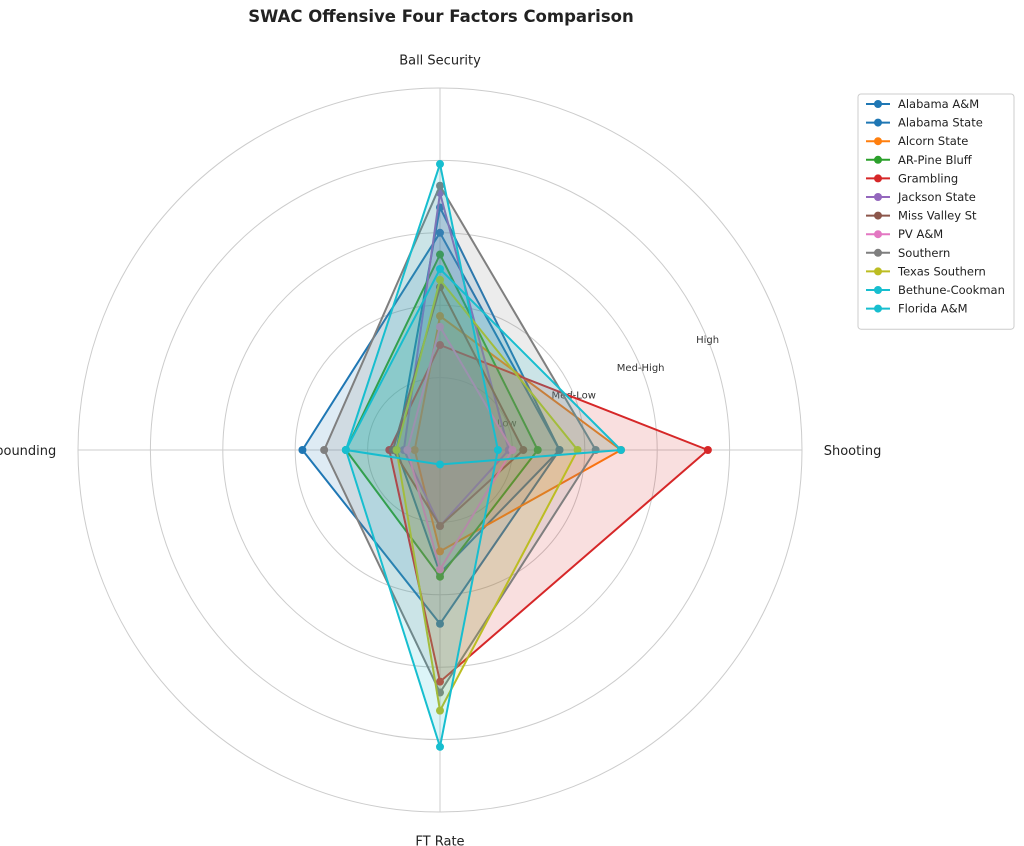 The image size is (1024, 846). What do you see at coordinates (940, 123) in the screenshot?
I see `legend-label-alabama-state: Alabama State` at bounding box center [940, 123].